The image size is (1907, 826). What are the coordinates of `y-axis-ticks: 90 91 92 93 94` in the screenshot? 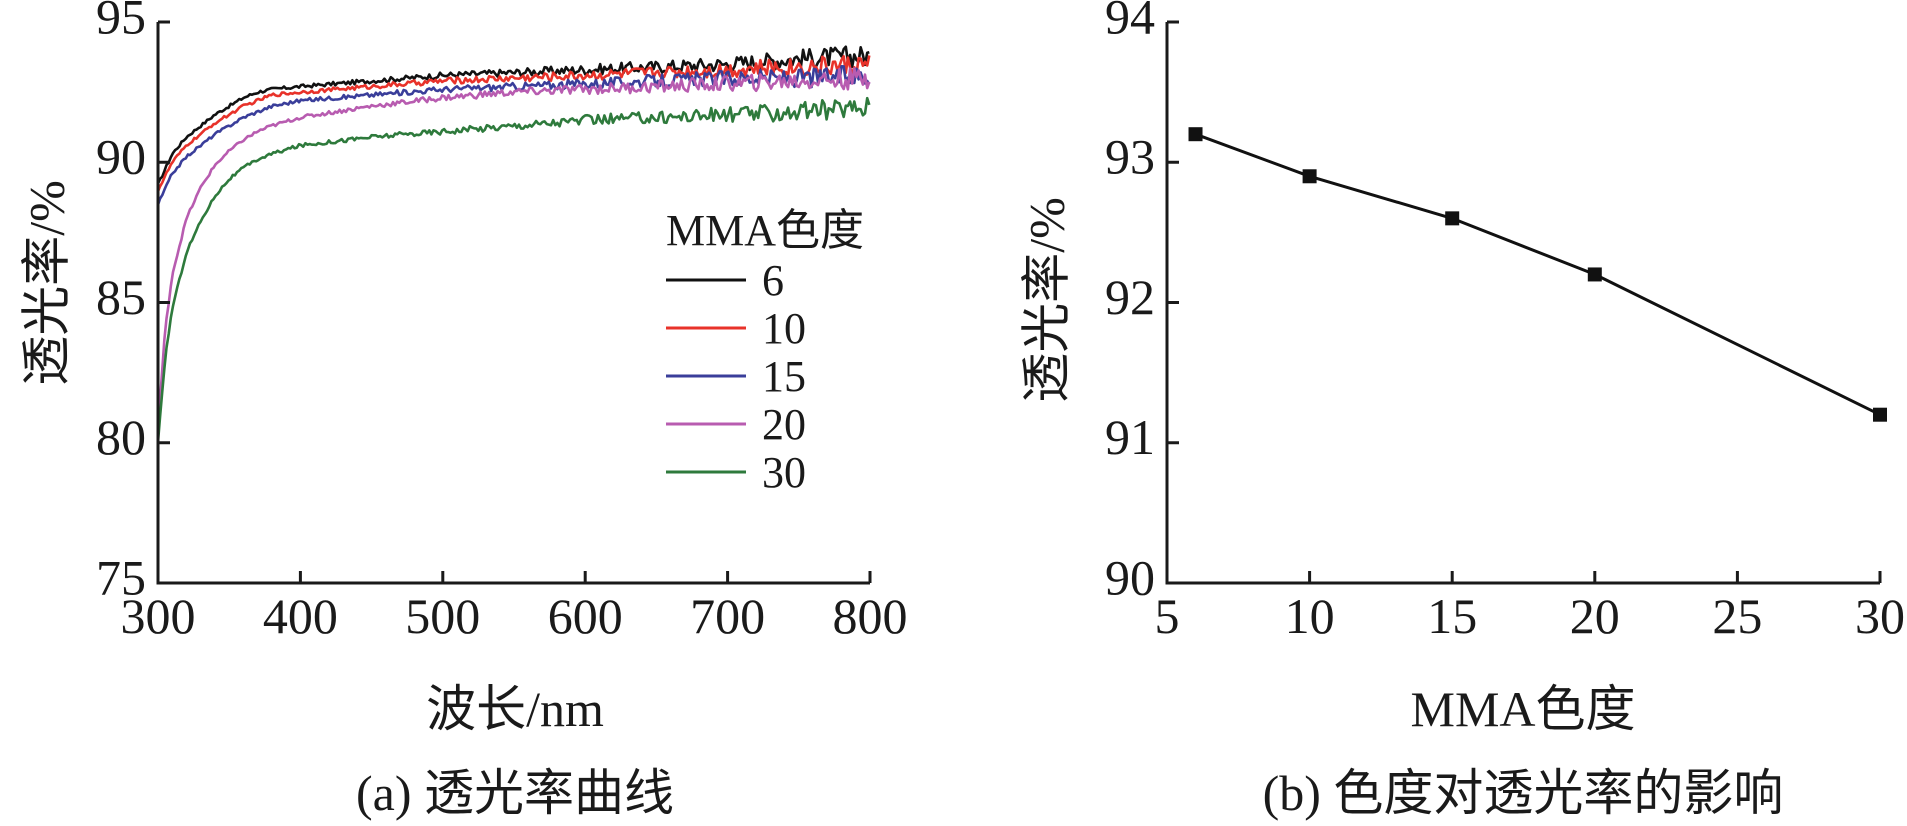 It's located at (1142, 302).